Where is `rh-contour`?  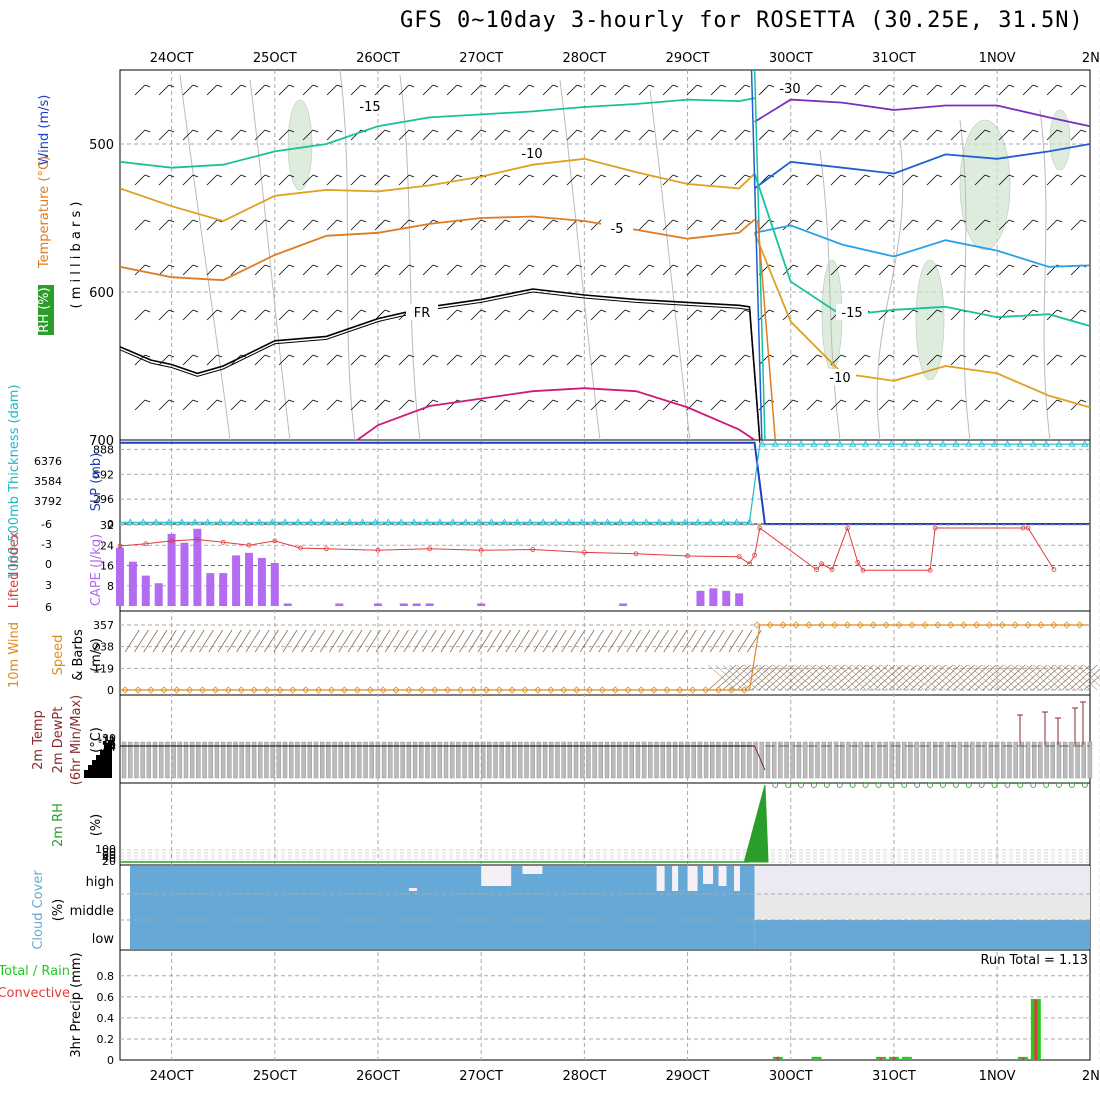 rh-contour is located at coordinates (410, 257).